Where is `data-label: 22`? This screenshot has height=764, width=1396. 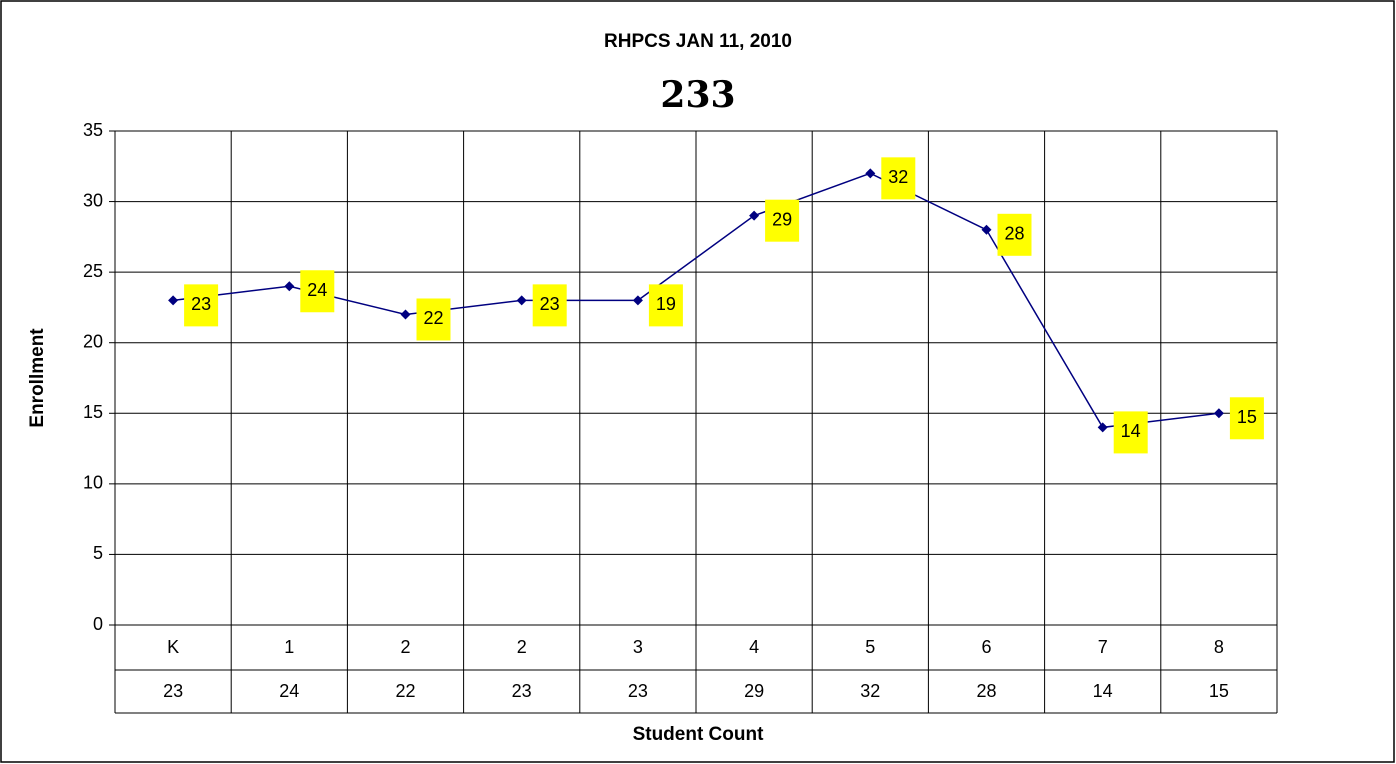
data-label: 22 is located at coordinates (433, 318).